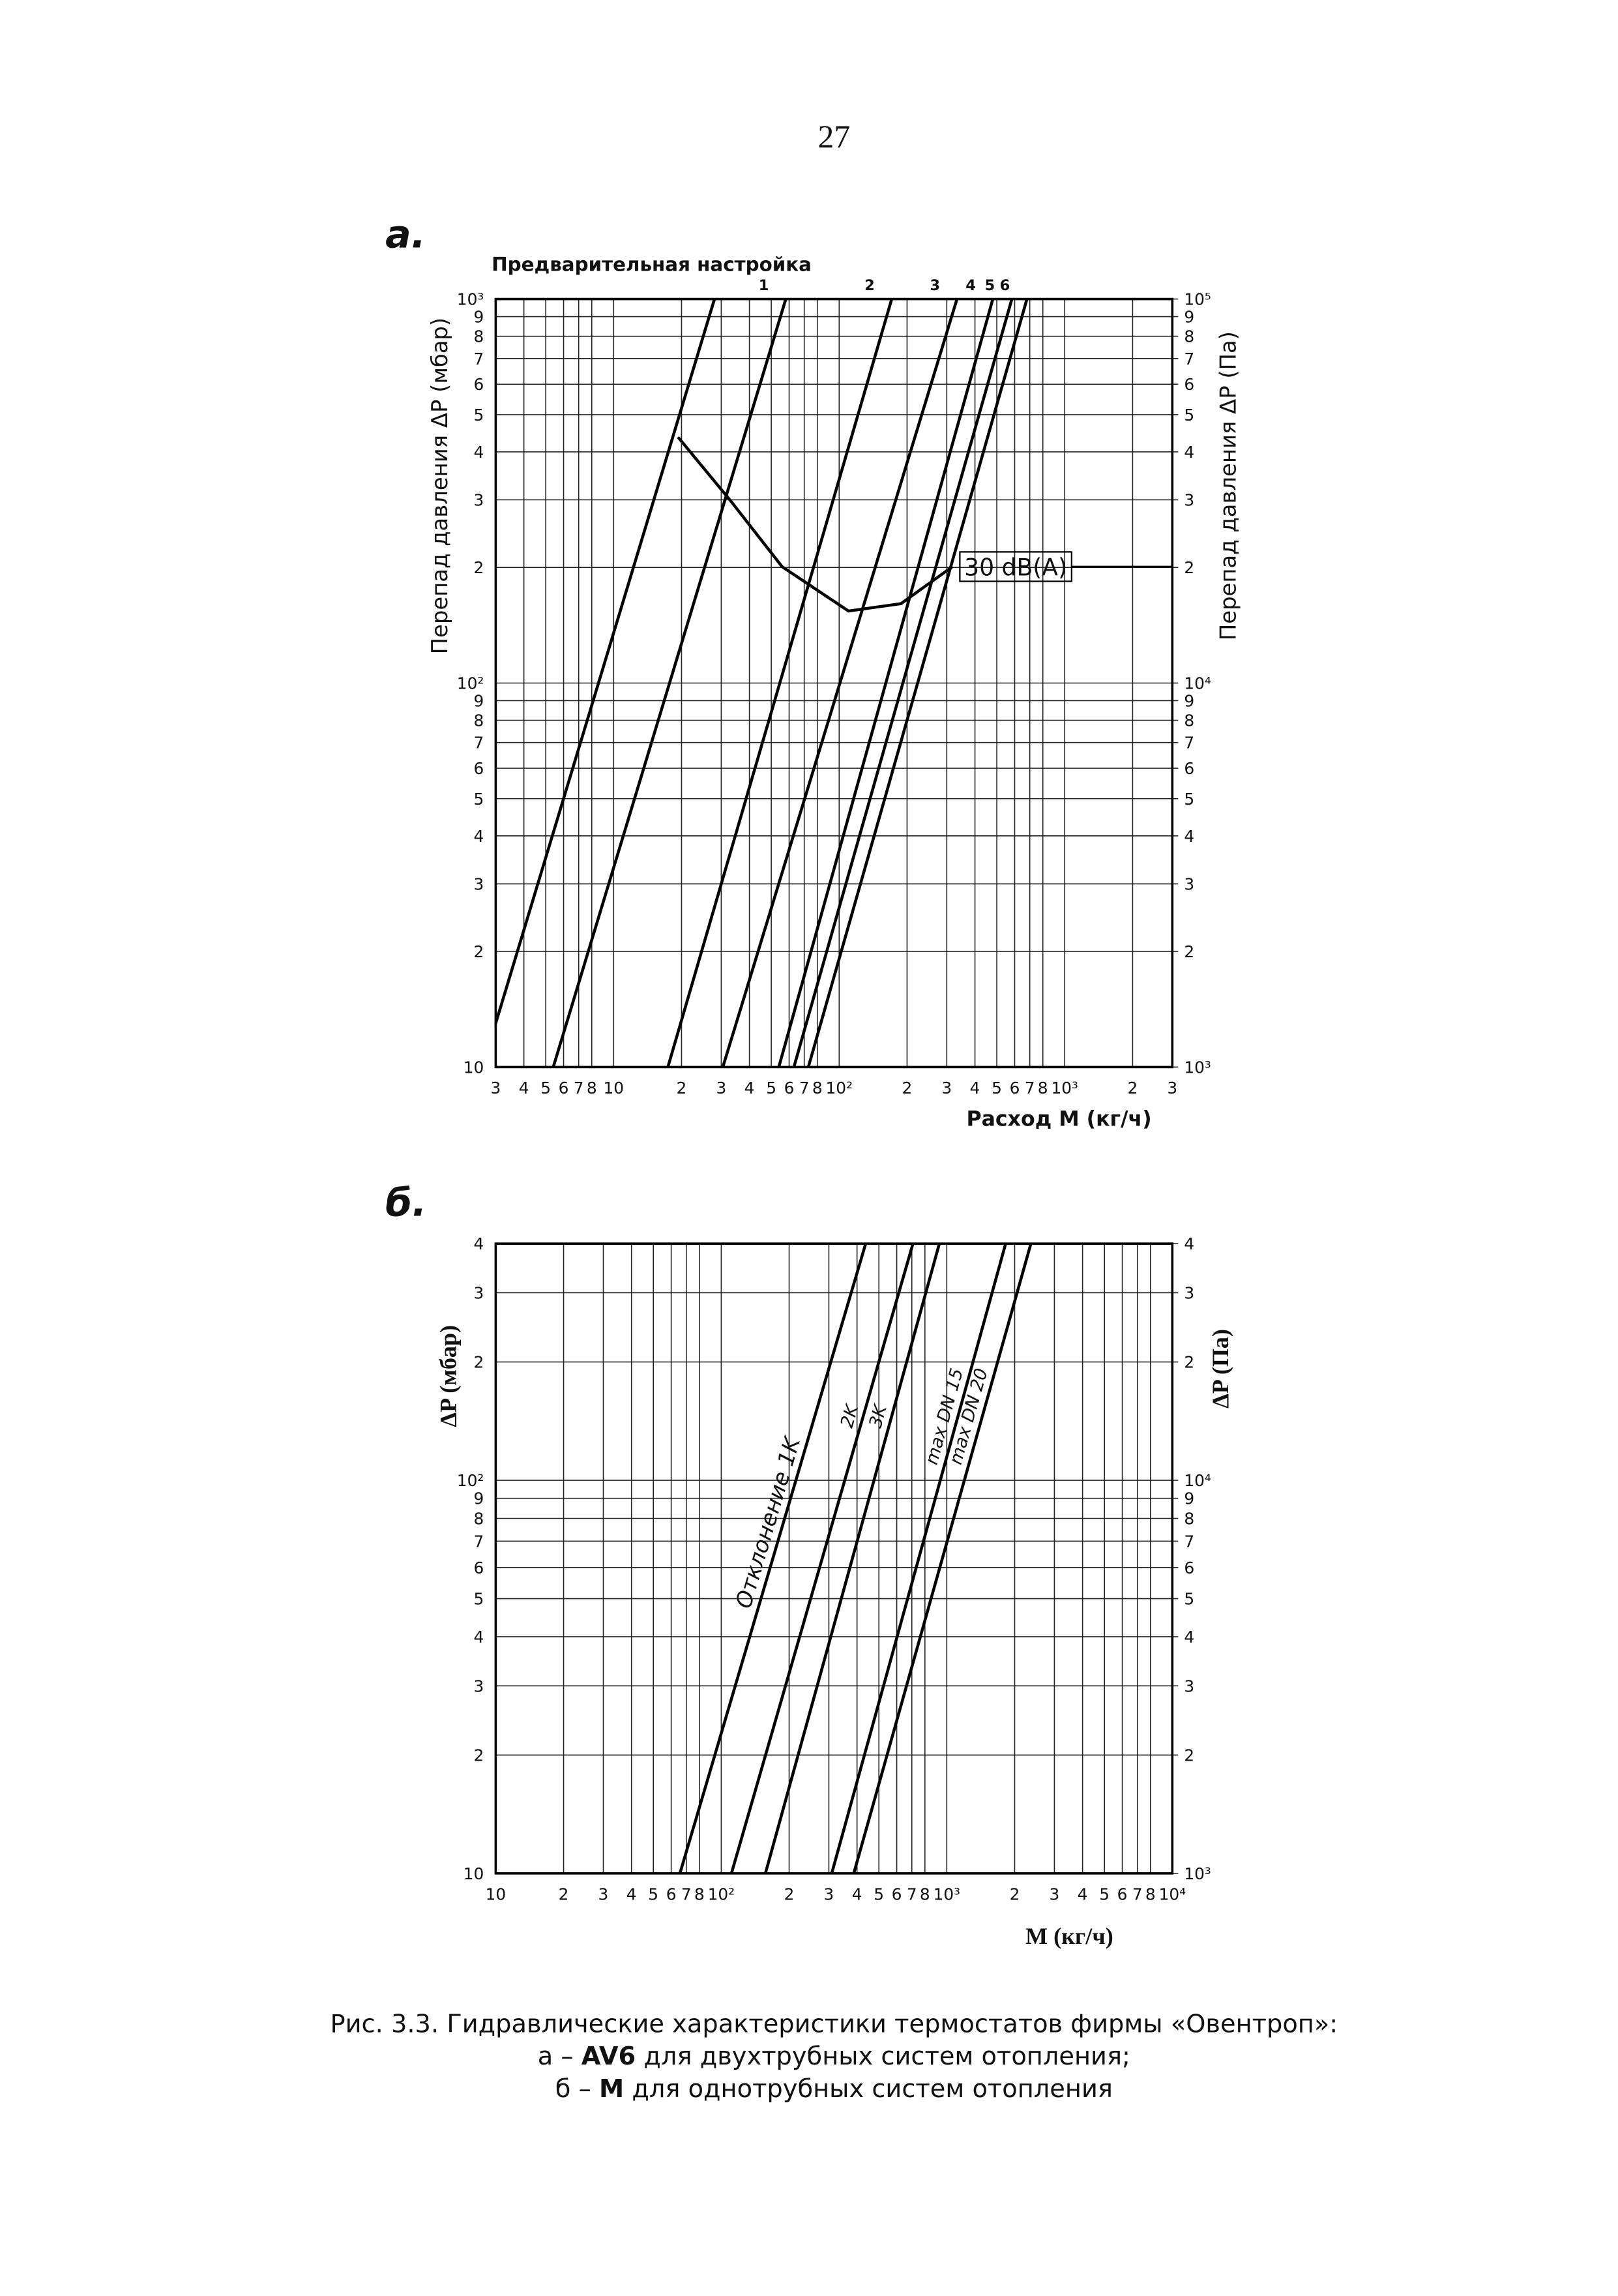 The image size is (1618, 2296). What do you see at coordinates (1189, 1243) in the screenshot?
I see `y2-tick-label: 4` at bounding box center [1189, 1243].